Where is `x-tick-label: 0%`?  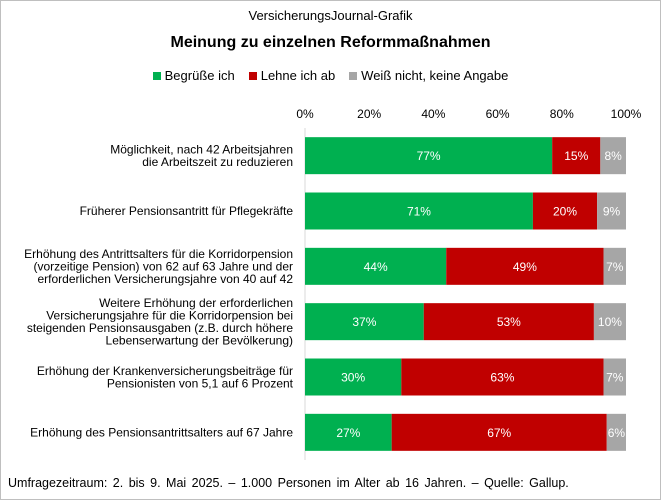 x-tick-label: 0% is located at coordinates (305, 114).